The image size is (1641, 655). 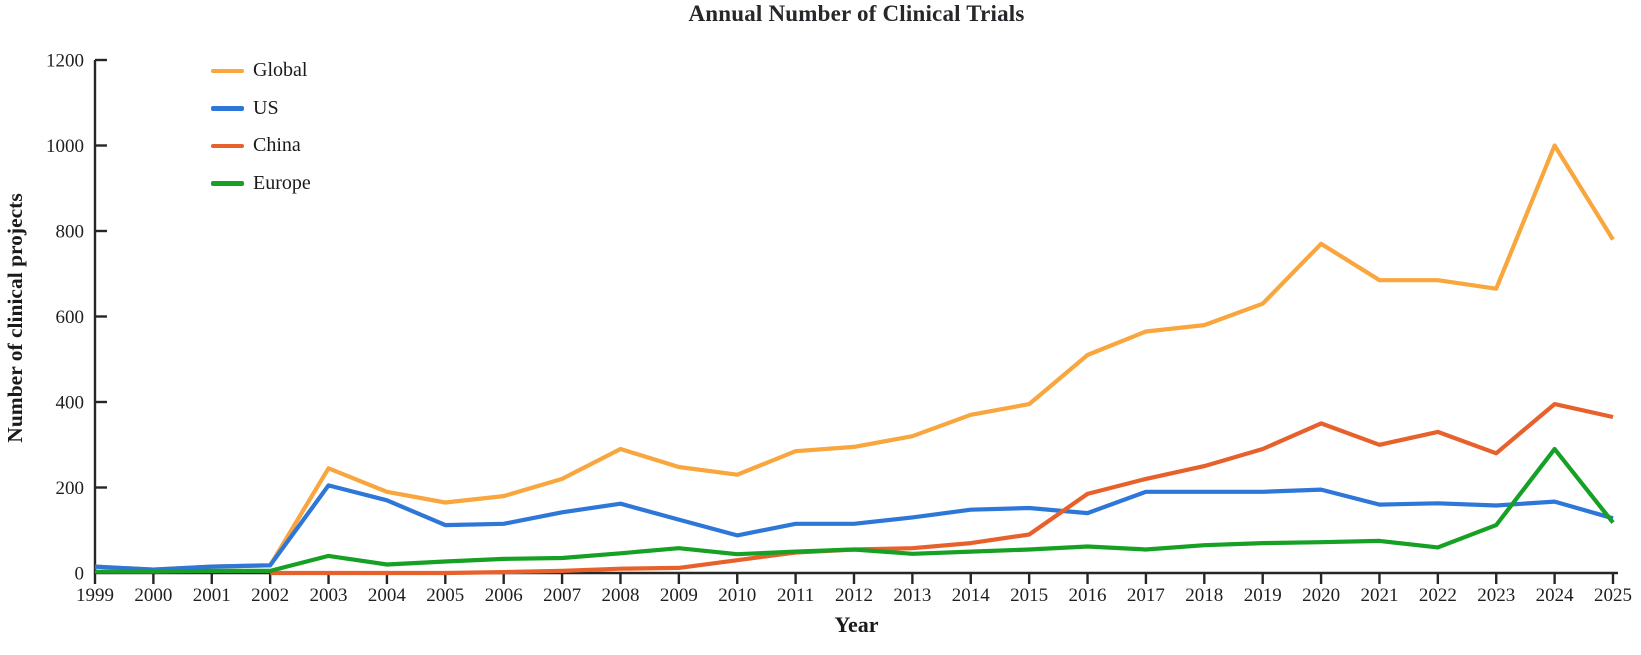 I want to click on legend-item-us: US, so click(x=261, y=109).